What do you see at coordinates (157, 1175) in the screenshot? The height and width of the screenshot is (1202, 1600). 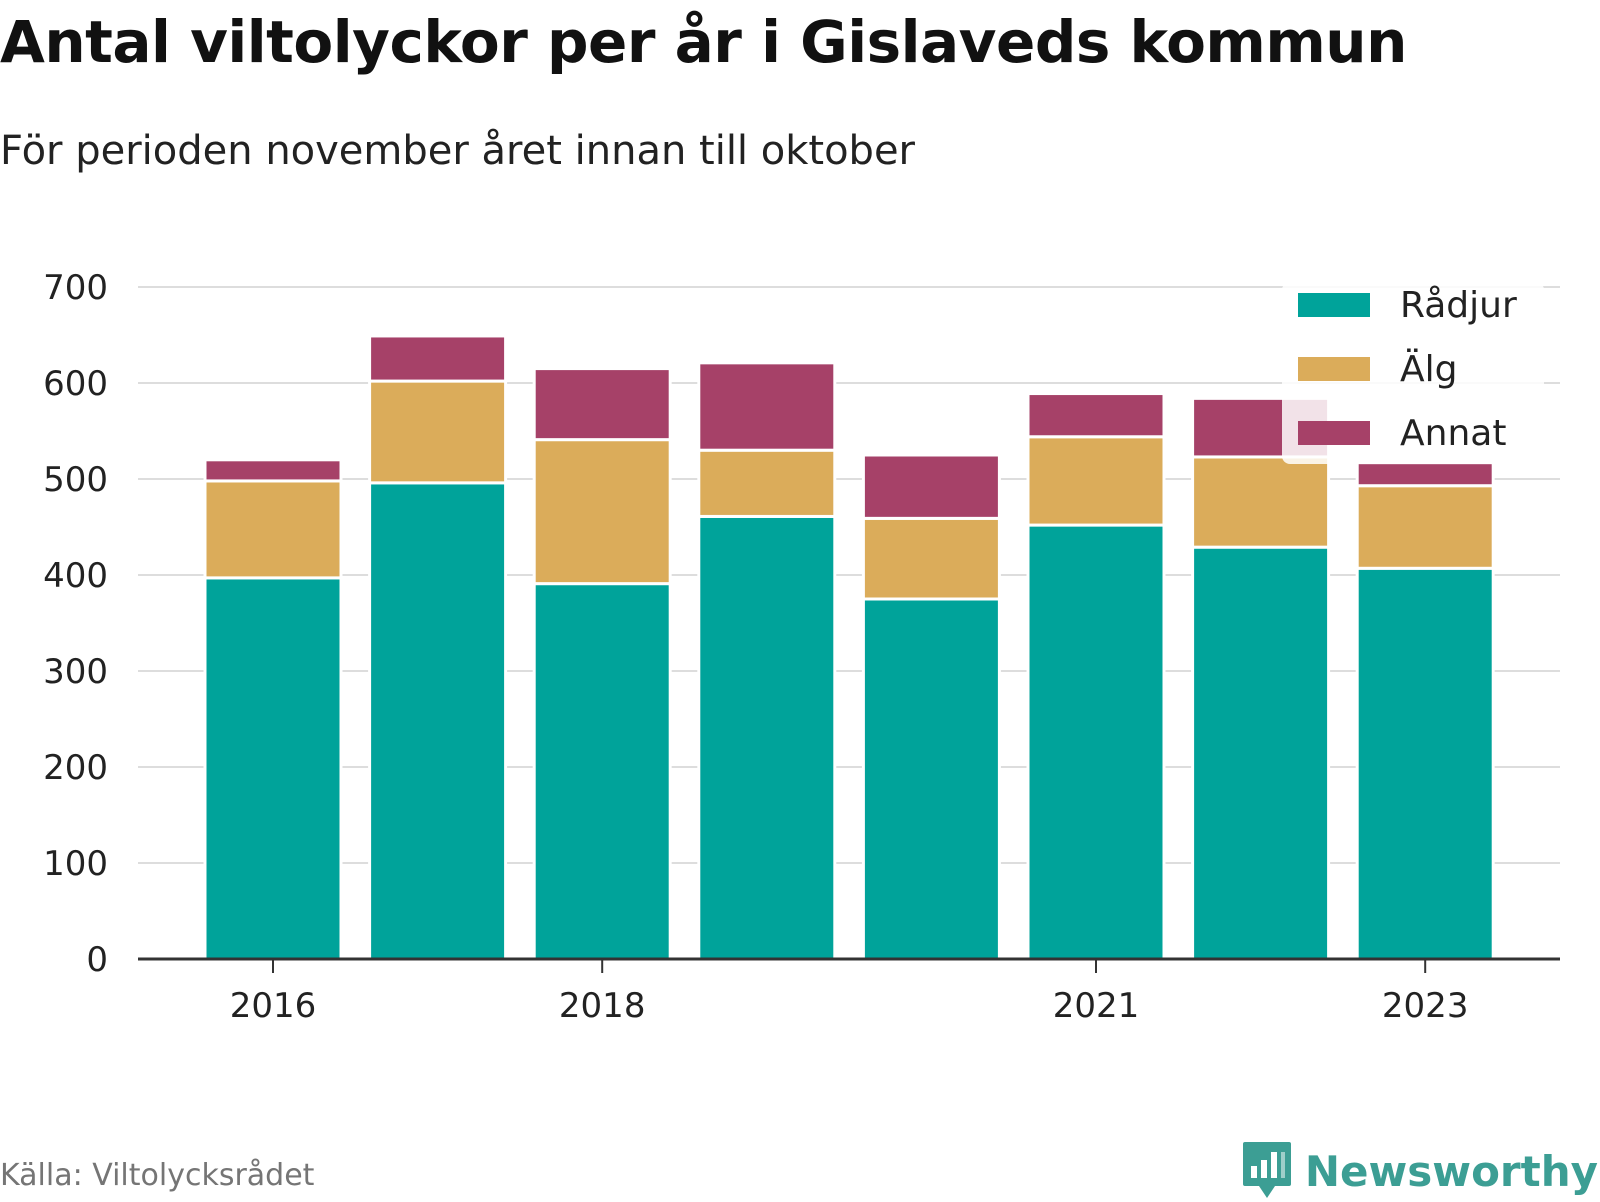 I see `source-note: Källa: Viltolycksrådet` at bounding box center [157, 1175].